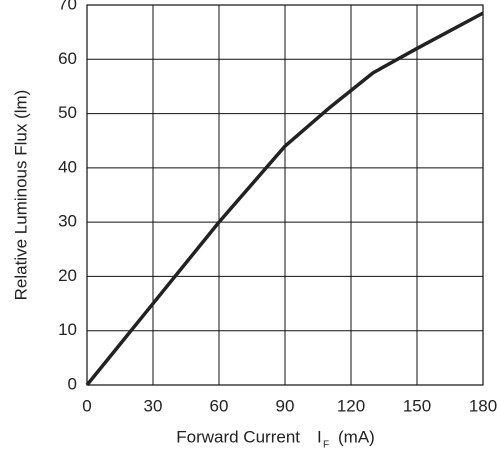 The image size is (497, 452). I want to click on y-tick-label: 30, so click(67, 221).